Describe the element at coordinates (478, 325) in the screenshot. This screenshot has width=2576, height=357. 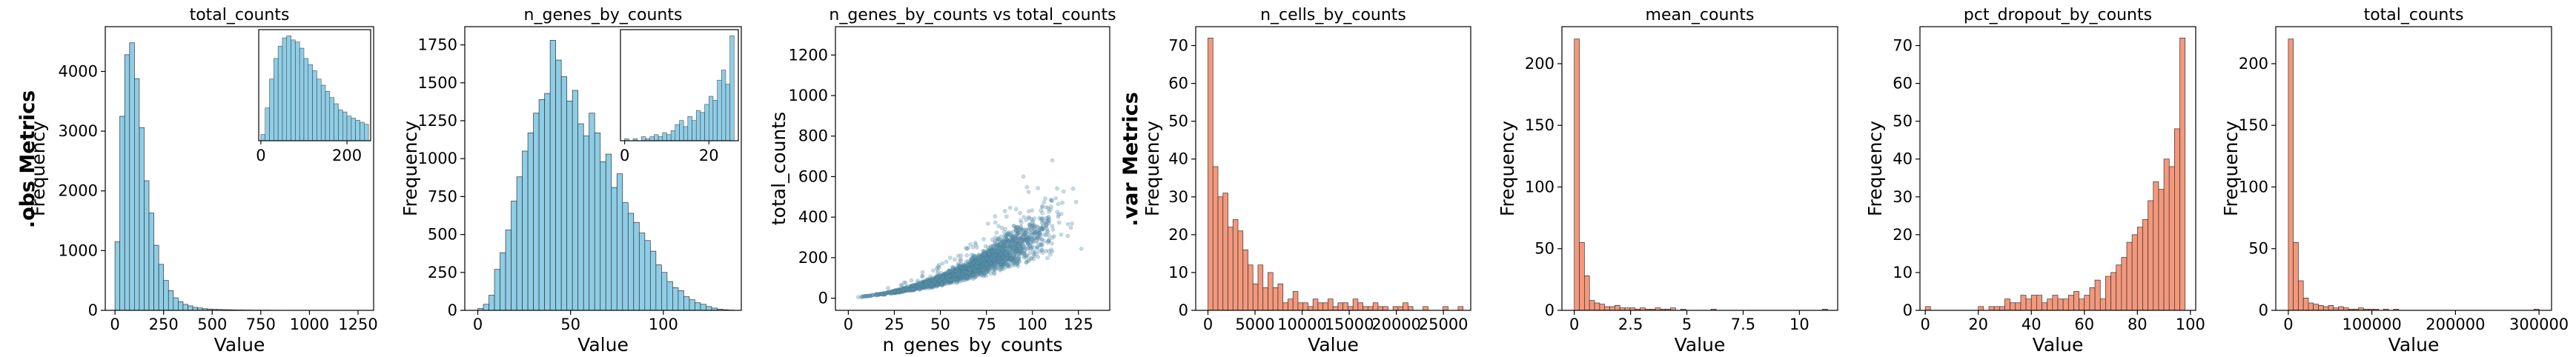
I see `xtick-label-1-0: 0` at that location.